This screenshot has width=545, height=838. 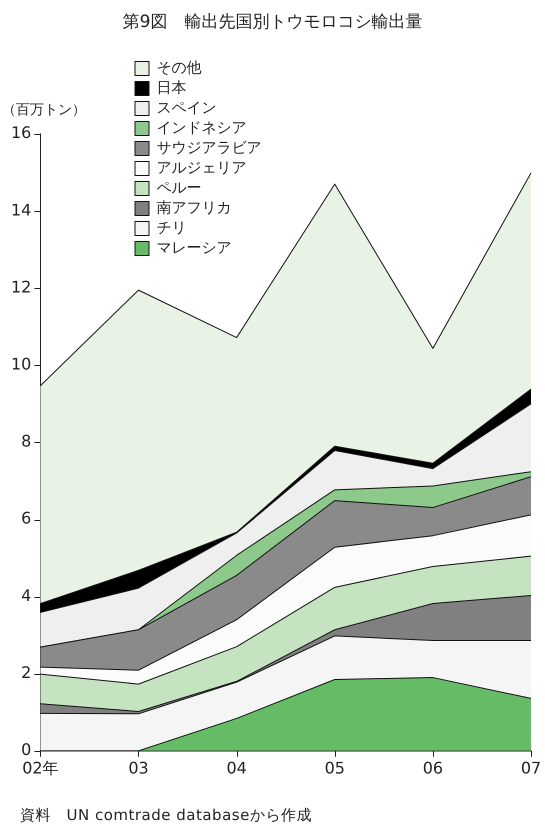 What do you see at coordinates (171, 227) in the screenshot?
I see `legend-label: チリ` at bounding box center [171, 227].